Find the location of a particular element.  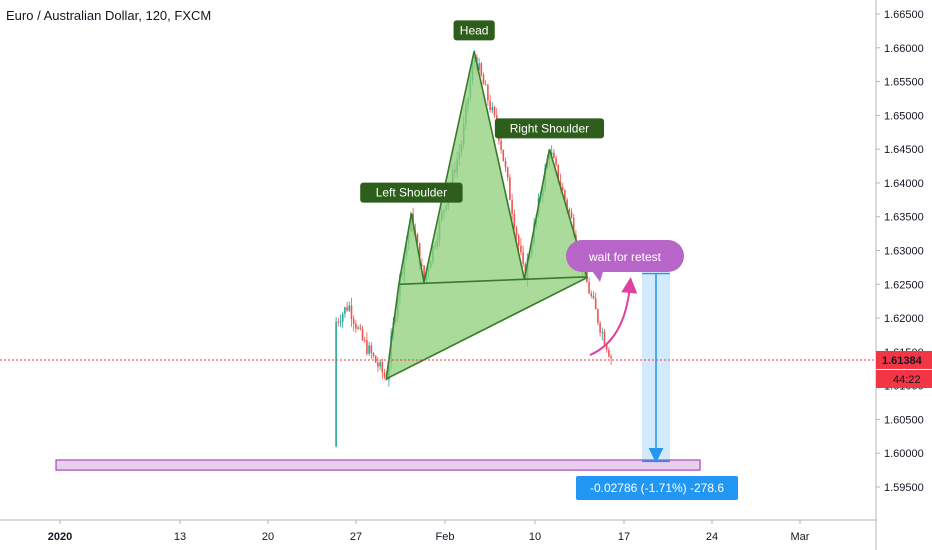

price-tick-label: 1.60500 is located at coordinates (904, 420).